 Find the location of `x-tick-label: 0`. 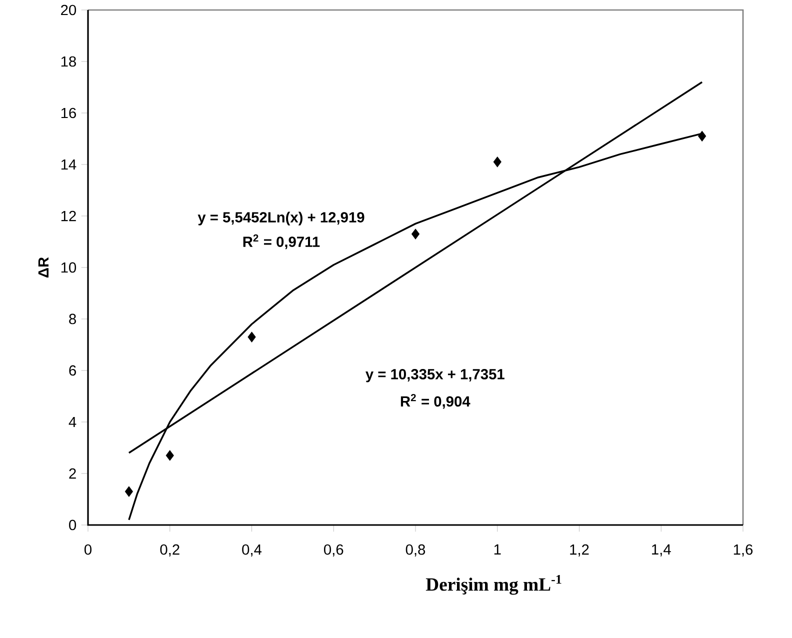

x-tick-label: 0 is located at coordinates (88, 549).